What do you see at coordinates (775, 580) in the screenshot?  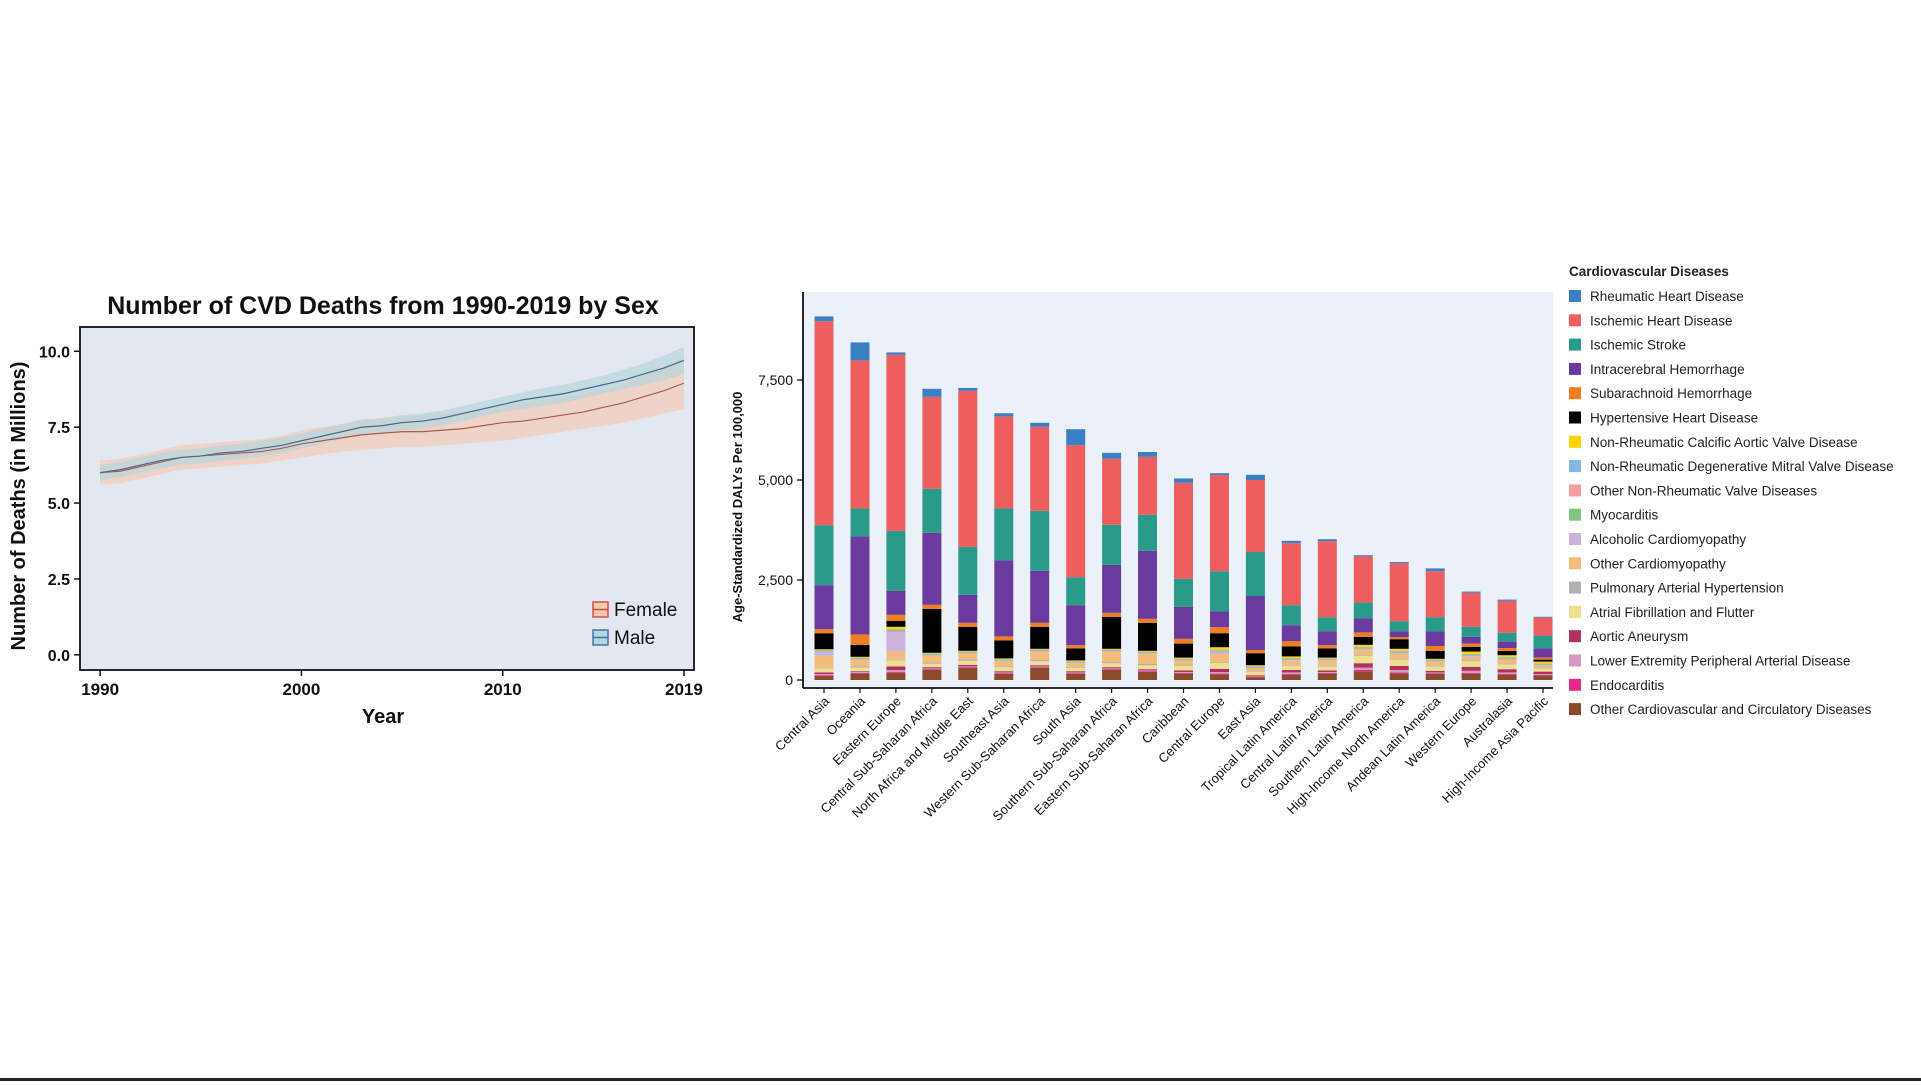 I see `y-tick-label: 2,500` at bounding box center [775, 580].